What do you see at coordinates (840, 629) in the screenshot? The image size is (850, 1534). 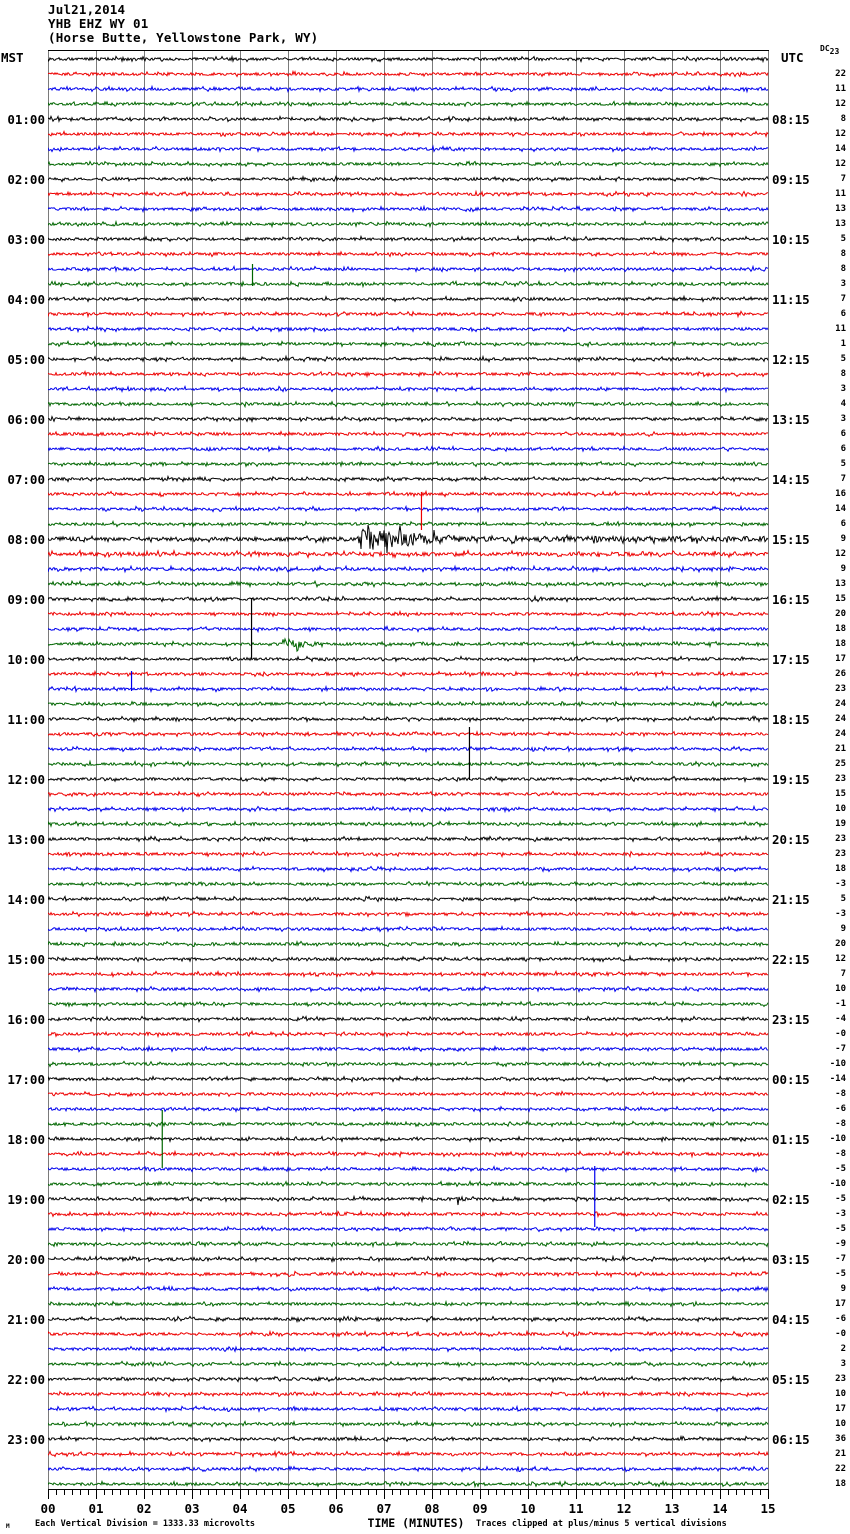 I see `dc-value: 18` at bounding box center [840, 629].